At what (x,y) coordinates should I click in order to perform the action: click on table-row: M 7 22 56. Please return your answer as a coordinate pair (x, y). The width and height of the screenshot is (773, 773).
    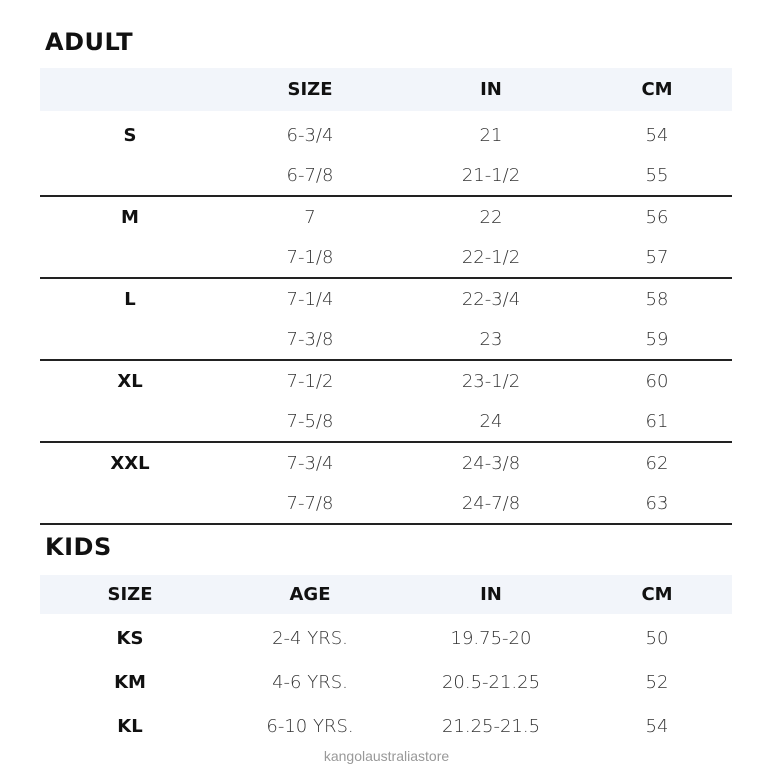
    Looking at the image, I should click on (386, 217).